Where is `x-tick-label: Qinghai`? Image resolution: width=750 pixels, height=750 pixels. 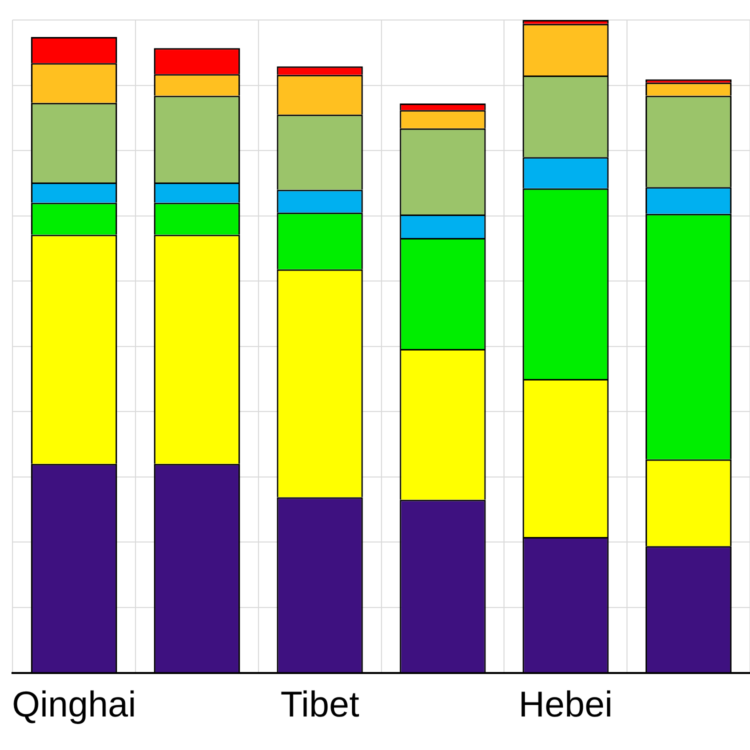 x-tick-label: Qinghai is located at coordinates (74, 703).